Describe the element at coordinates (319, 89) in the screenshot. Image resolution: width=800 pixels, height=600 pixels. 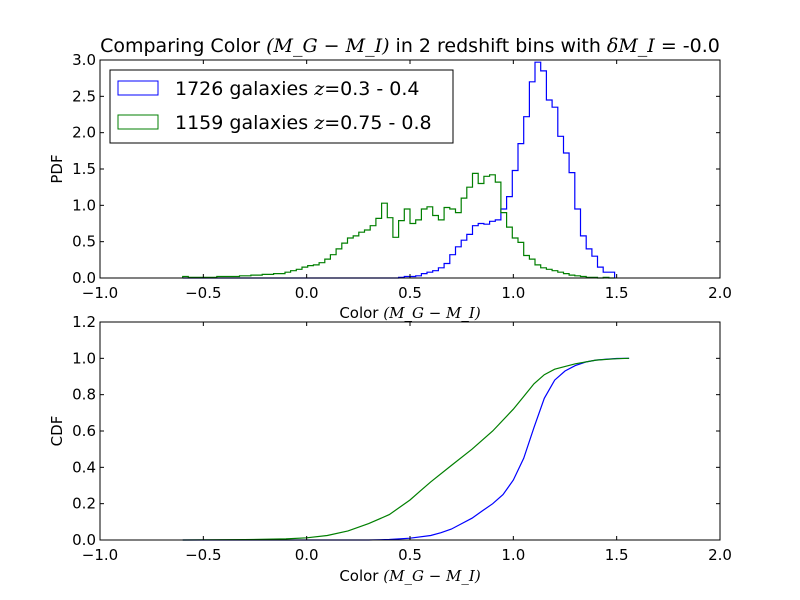
I see `legend-z-blue: z` at that location.